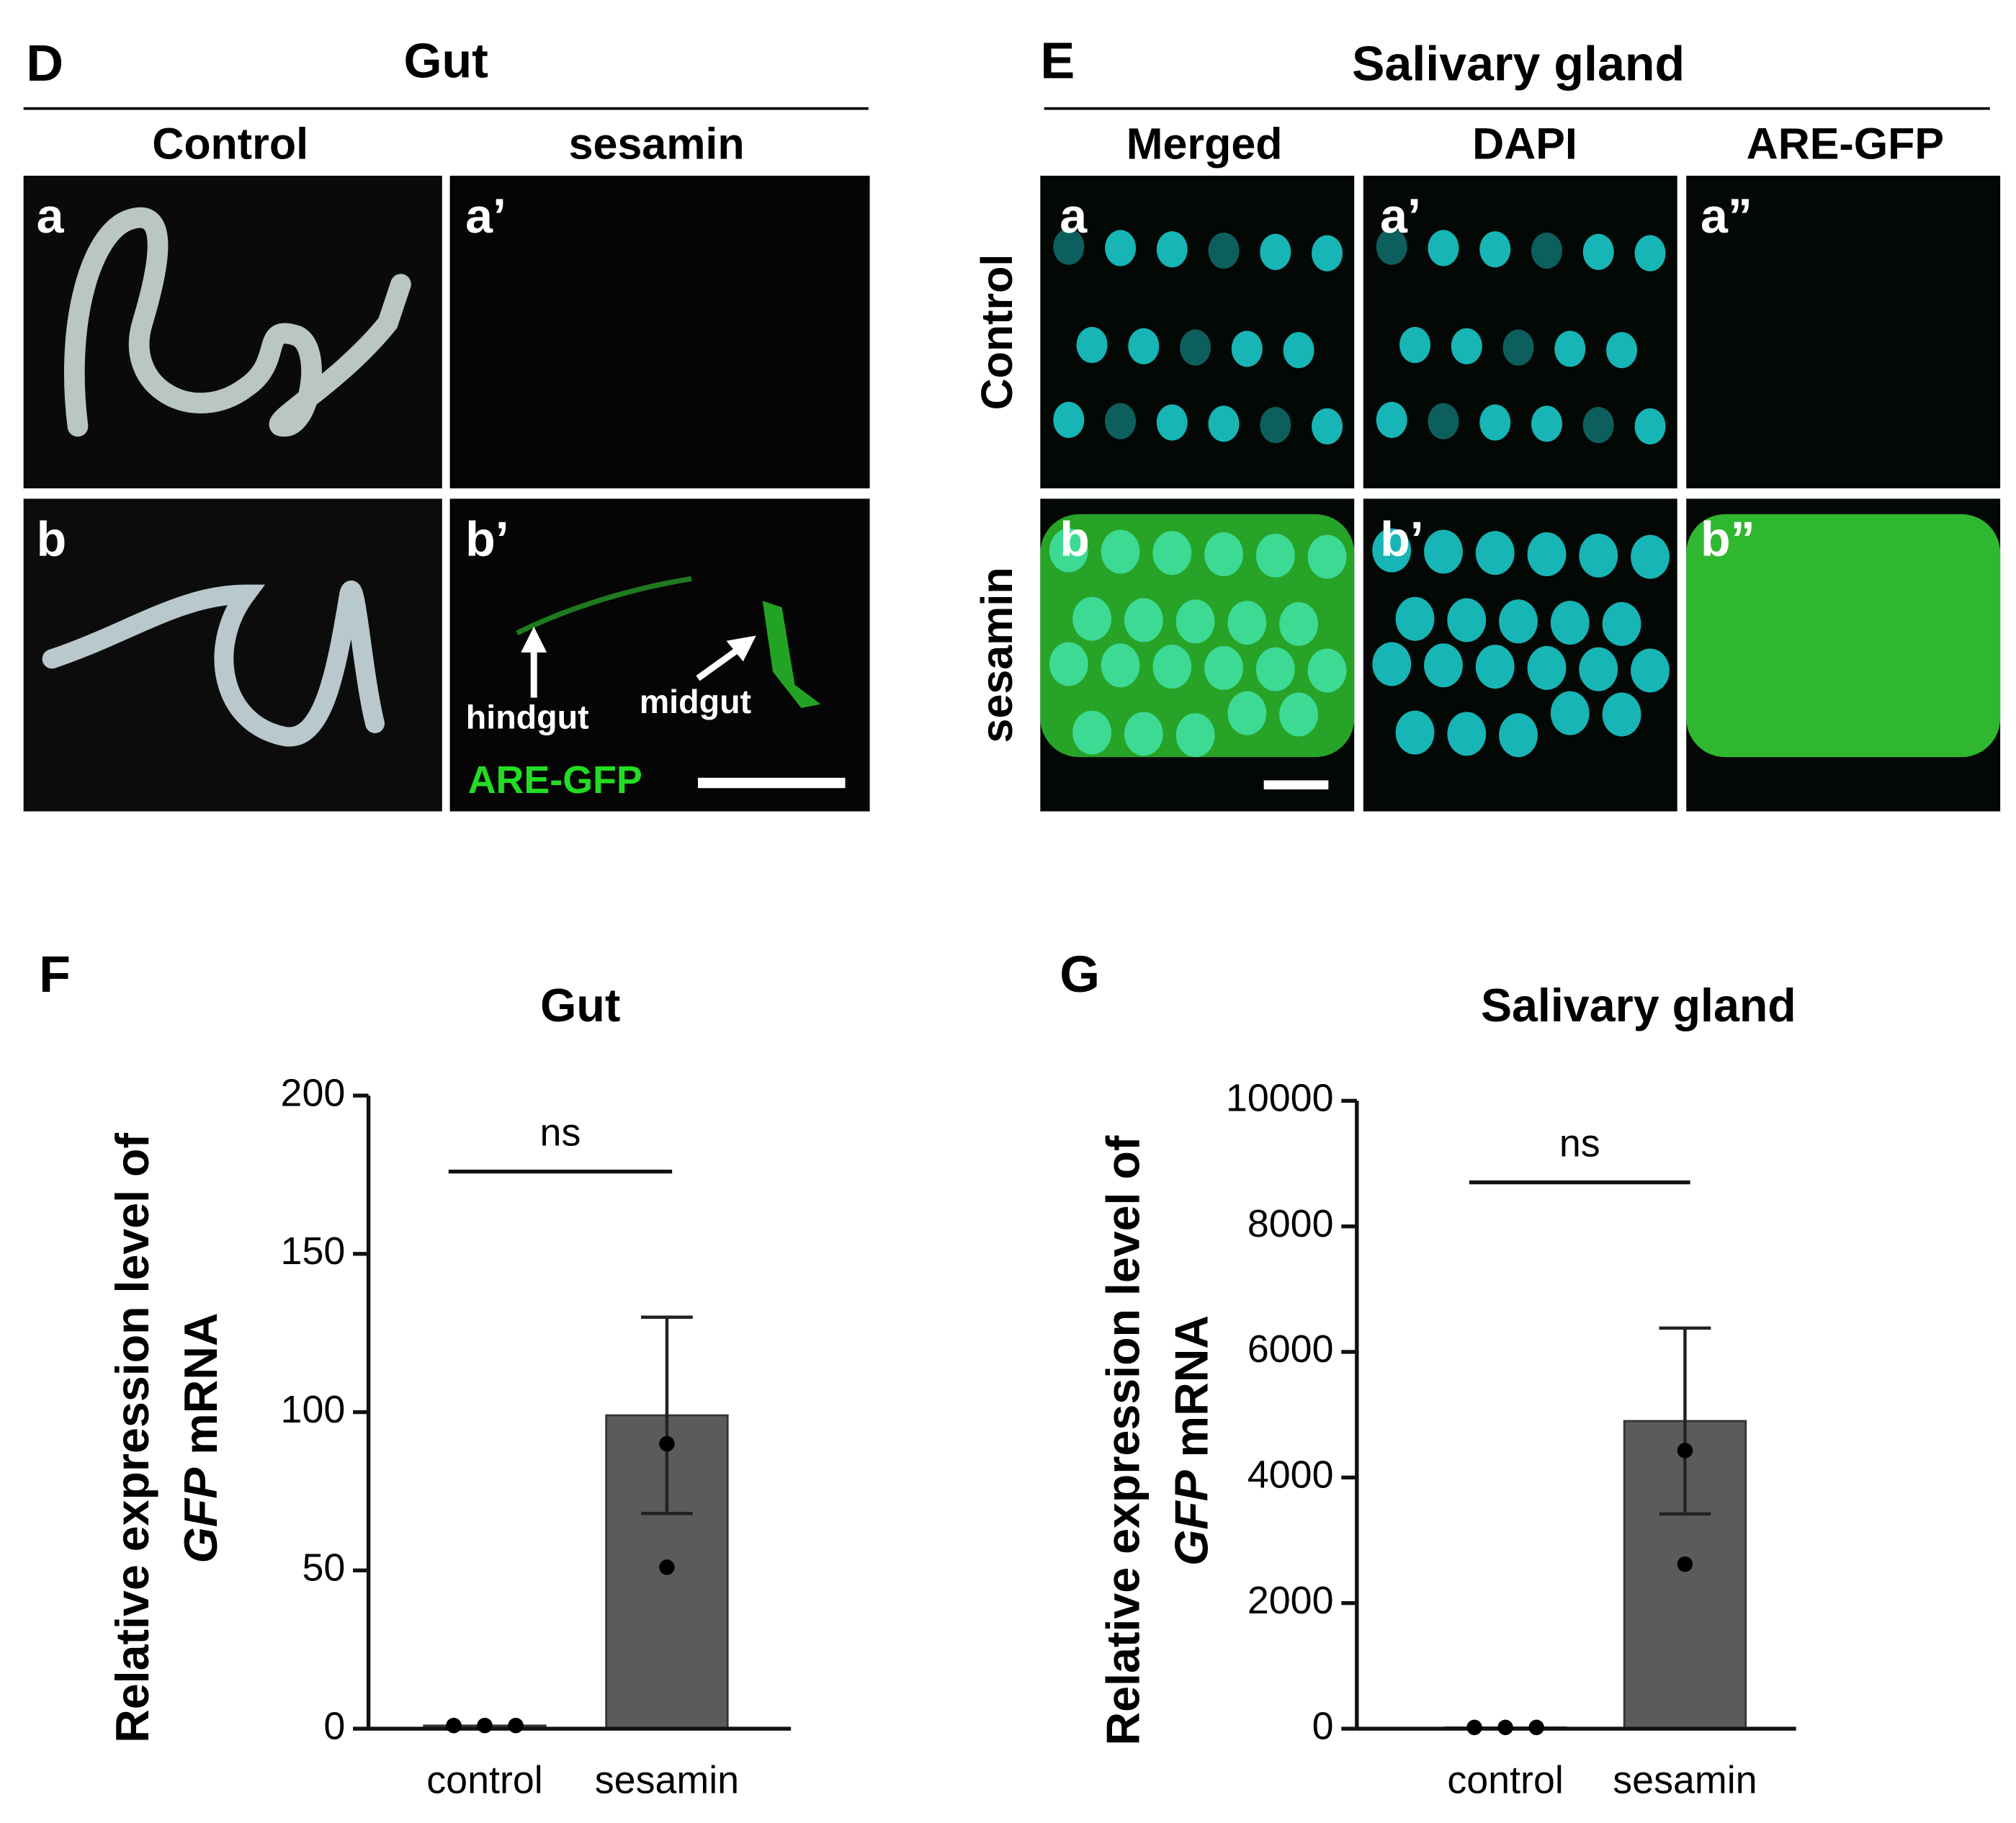 This screenshot has height=1823, width=2016. I want to click on y-tick-label: 2000, so click(1291, 1601).